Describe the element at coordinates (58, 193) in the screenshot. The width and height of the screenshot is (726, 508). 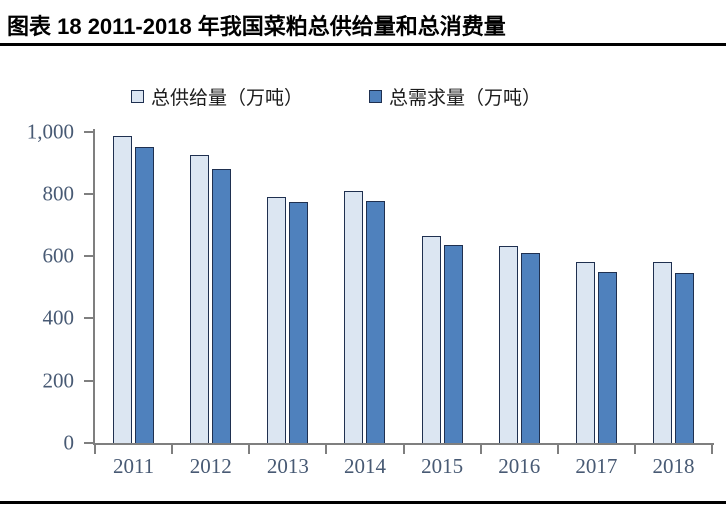
I see `y-tick-label: 800` at that location.